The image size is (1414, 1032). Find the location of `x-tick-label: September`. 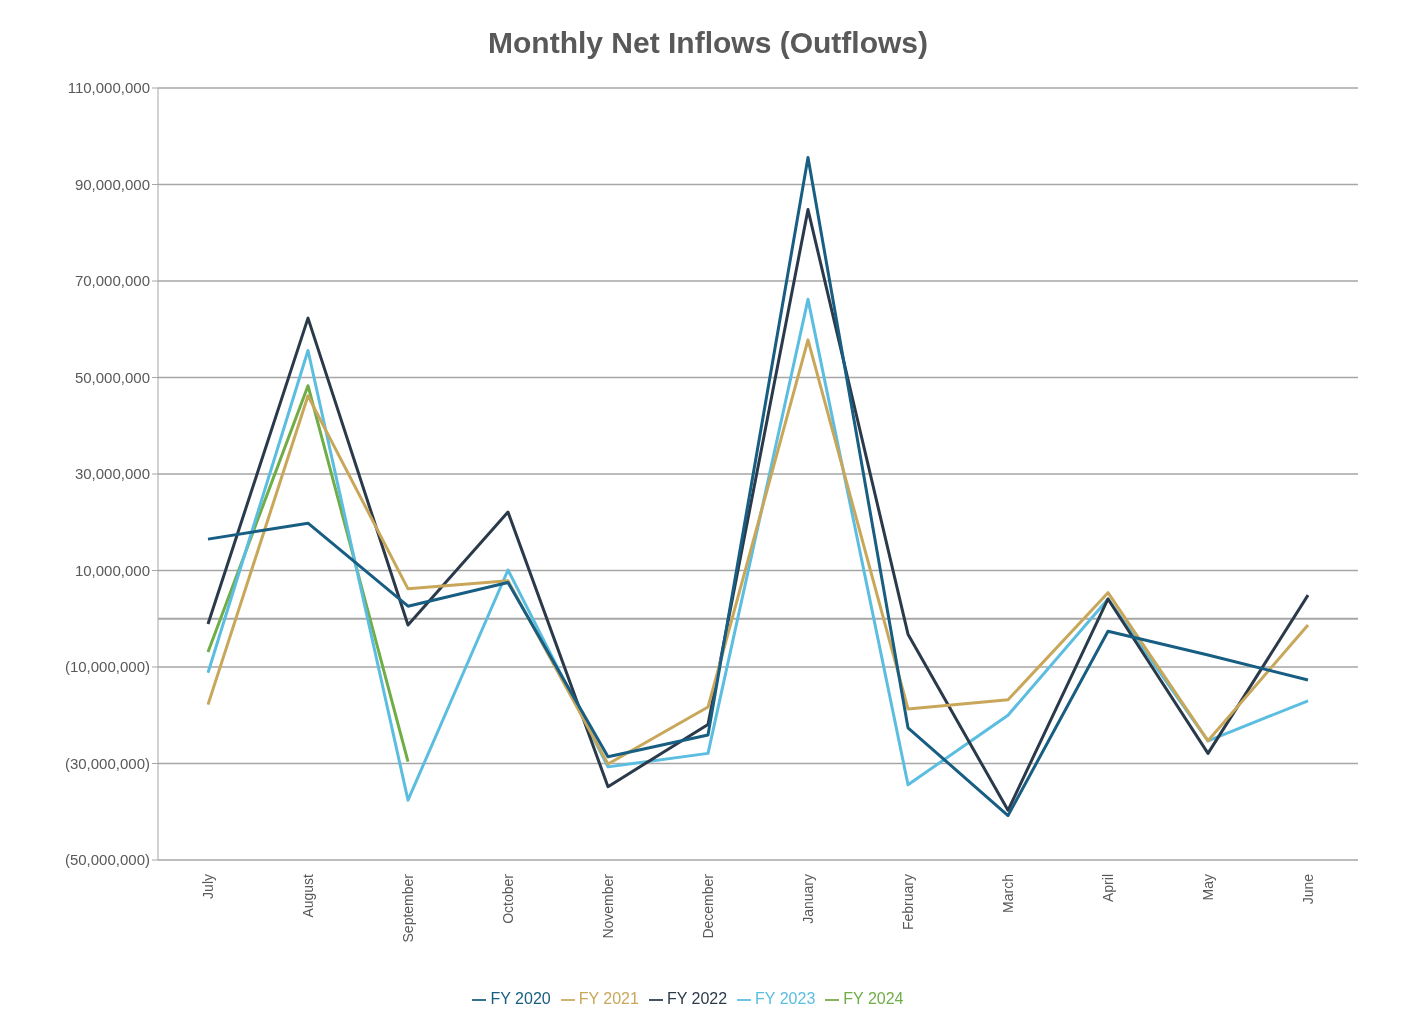

x-tick-label: September is located at coordinates (408, 908).